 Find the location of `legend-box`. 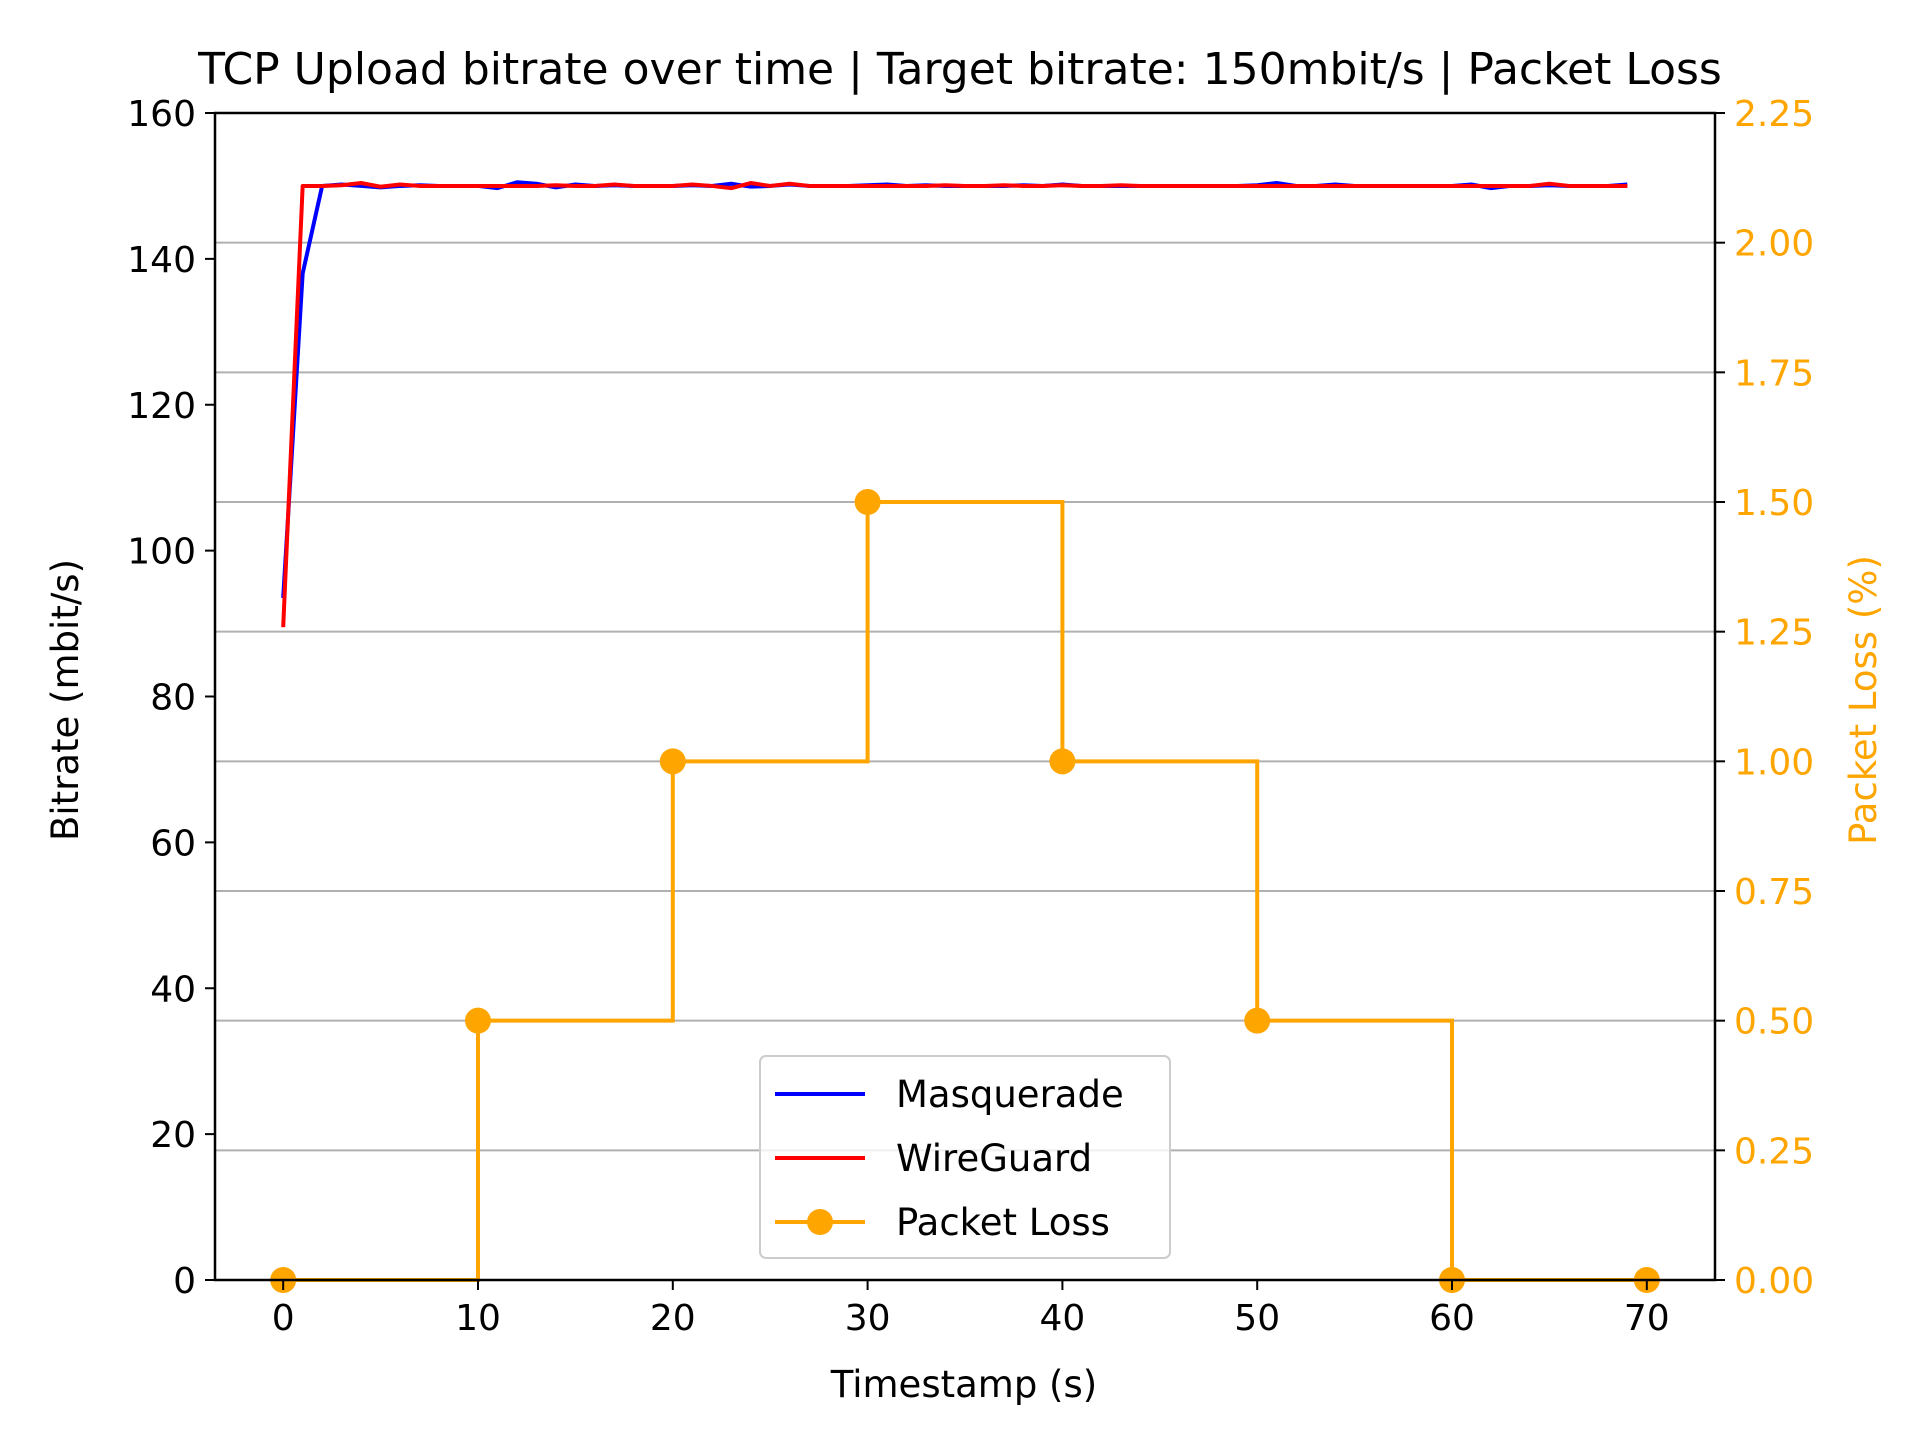

legend-box is located at coordinates (965, 1157).